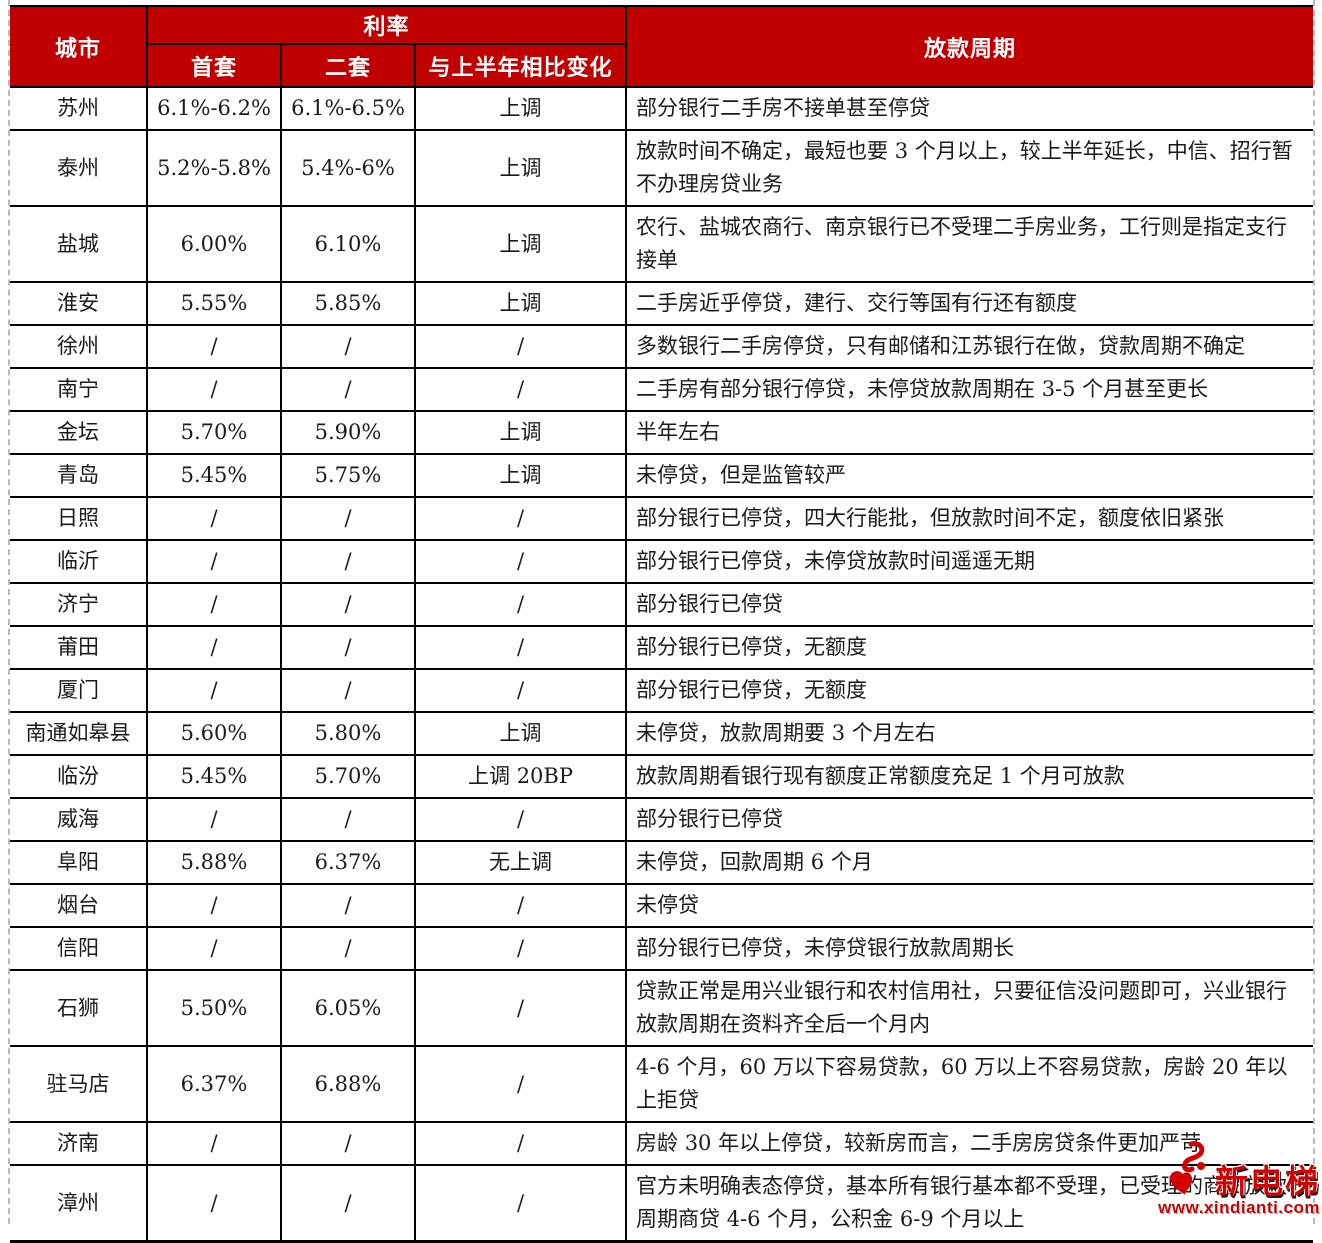 The height and width of the screenshot is (1243, 1322). What do you see at coordinates (214, 1008) in the screenshot?
I see `first-home-rate-cell: 5.50%` at bounding box center [214, 1008].